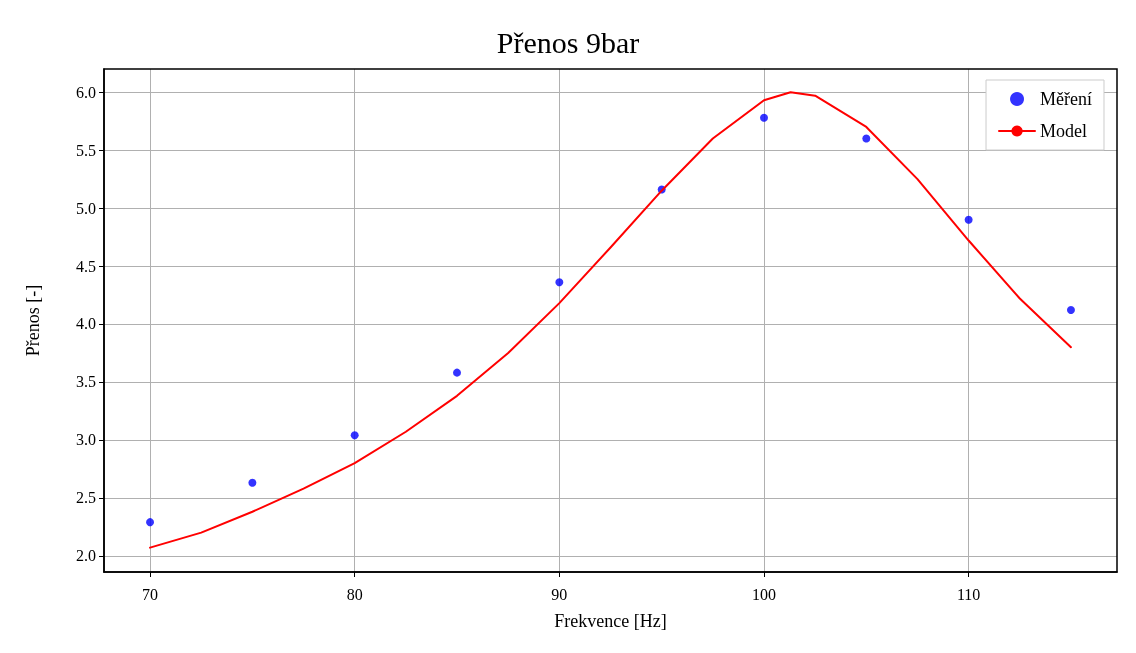 The height and width of the screenshot is (653, 1136). Describe the element at coordinates (86, 382) in the screenshot. I see `y-tick-label: 3.5` at that location.